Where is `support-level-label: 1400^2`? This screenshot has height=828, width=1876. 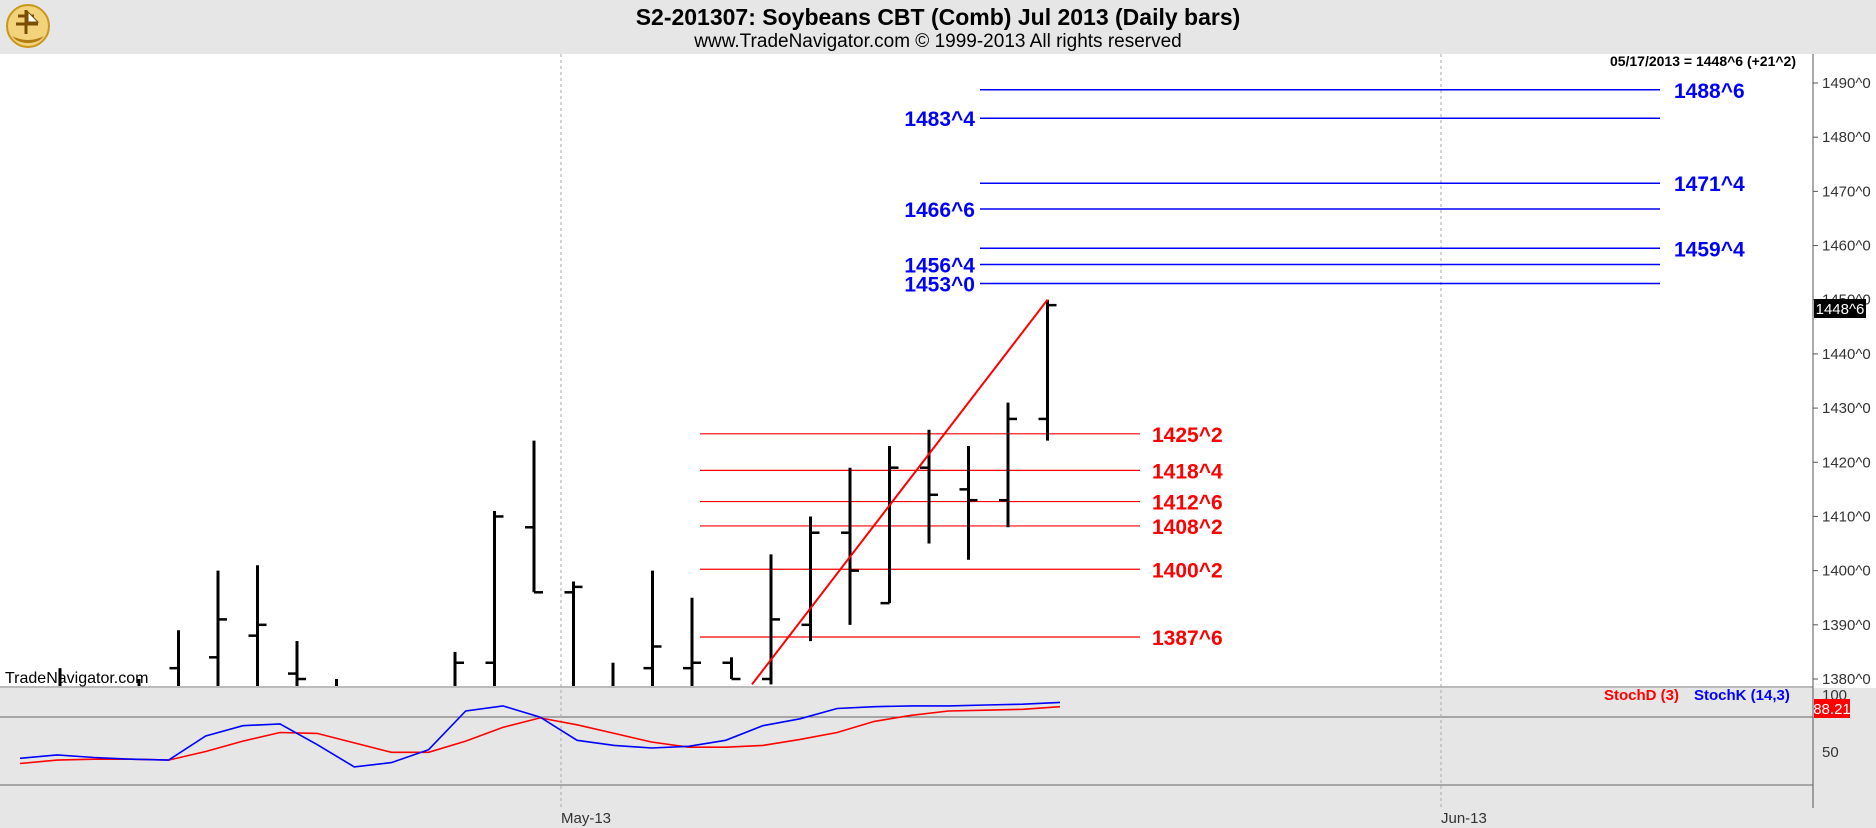 support-level-label: 1400^2 is located at coordinates (1187, 570).